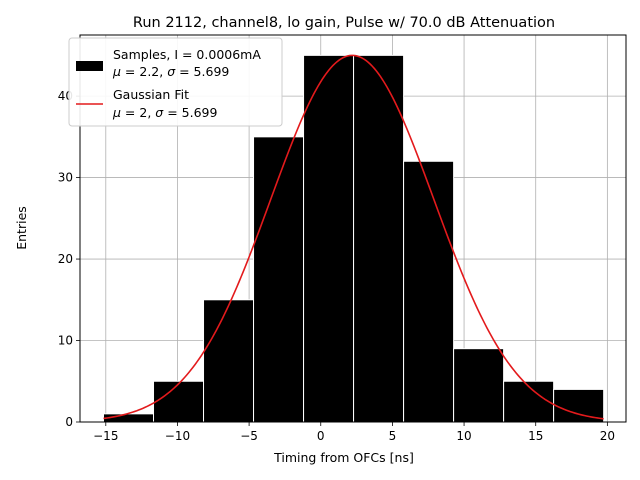 This screenshot has width=640, height=480. What do you see at coordinates (89, 66) in the screenshot?
I see `legend-samples-swatch` at bounding box center [89, 66].